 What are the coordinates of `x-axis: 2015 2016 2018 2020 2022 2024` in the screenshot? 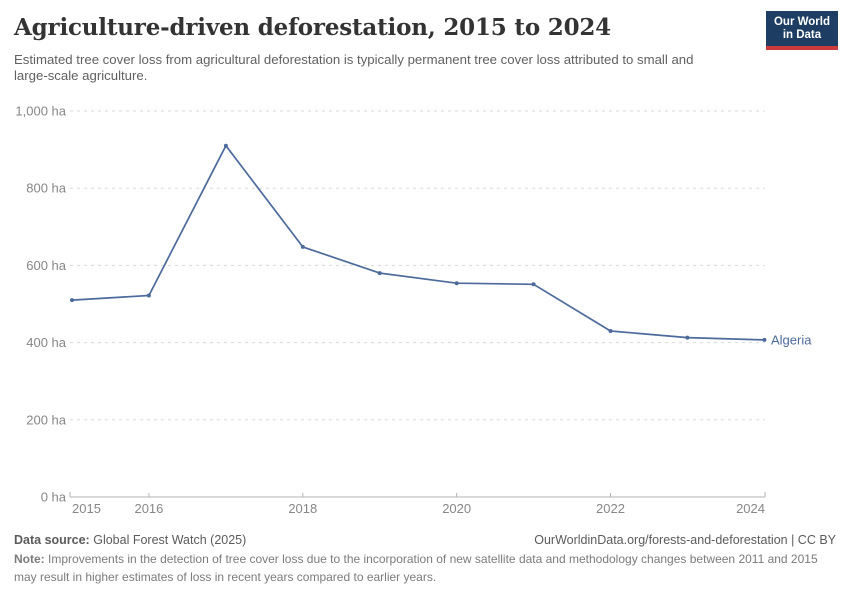 It's located at (417, 504).